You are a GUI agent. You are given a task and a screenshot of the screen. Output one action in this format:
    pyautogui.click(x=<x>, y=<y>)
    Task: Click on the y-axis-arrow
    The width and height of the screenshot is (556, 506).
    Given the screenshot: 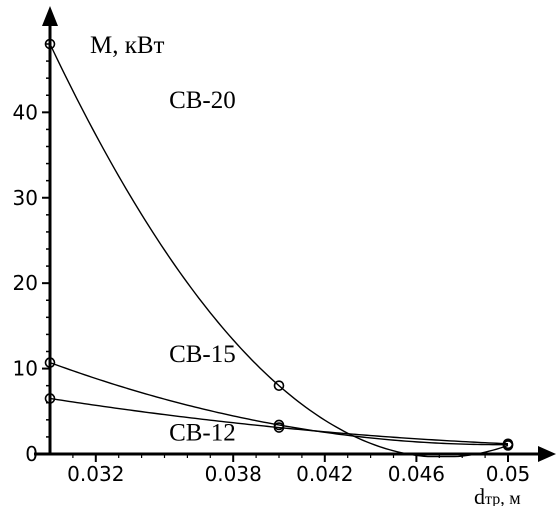 What is the action you would take?
    pyautogui.click(x=50, y=16)
    